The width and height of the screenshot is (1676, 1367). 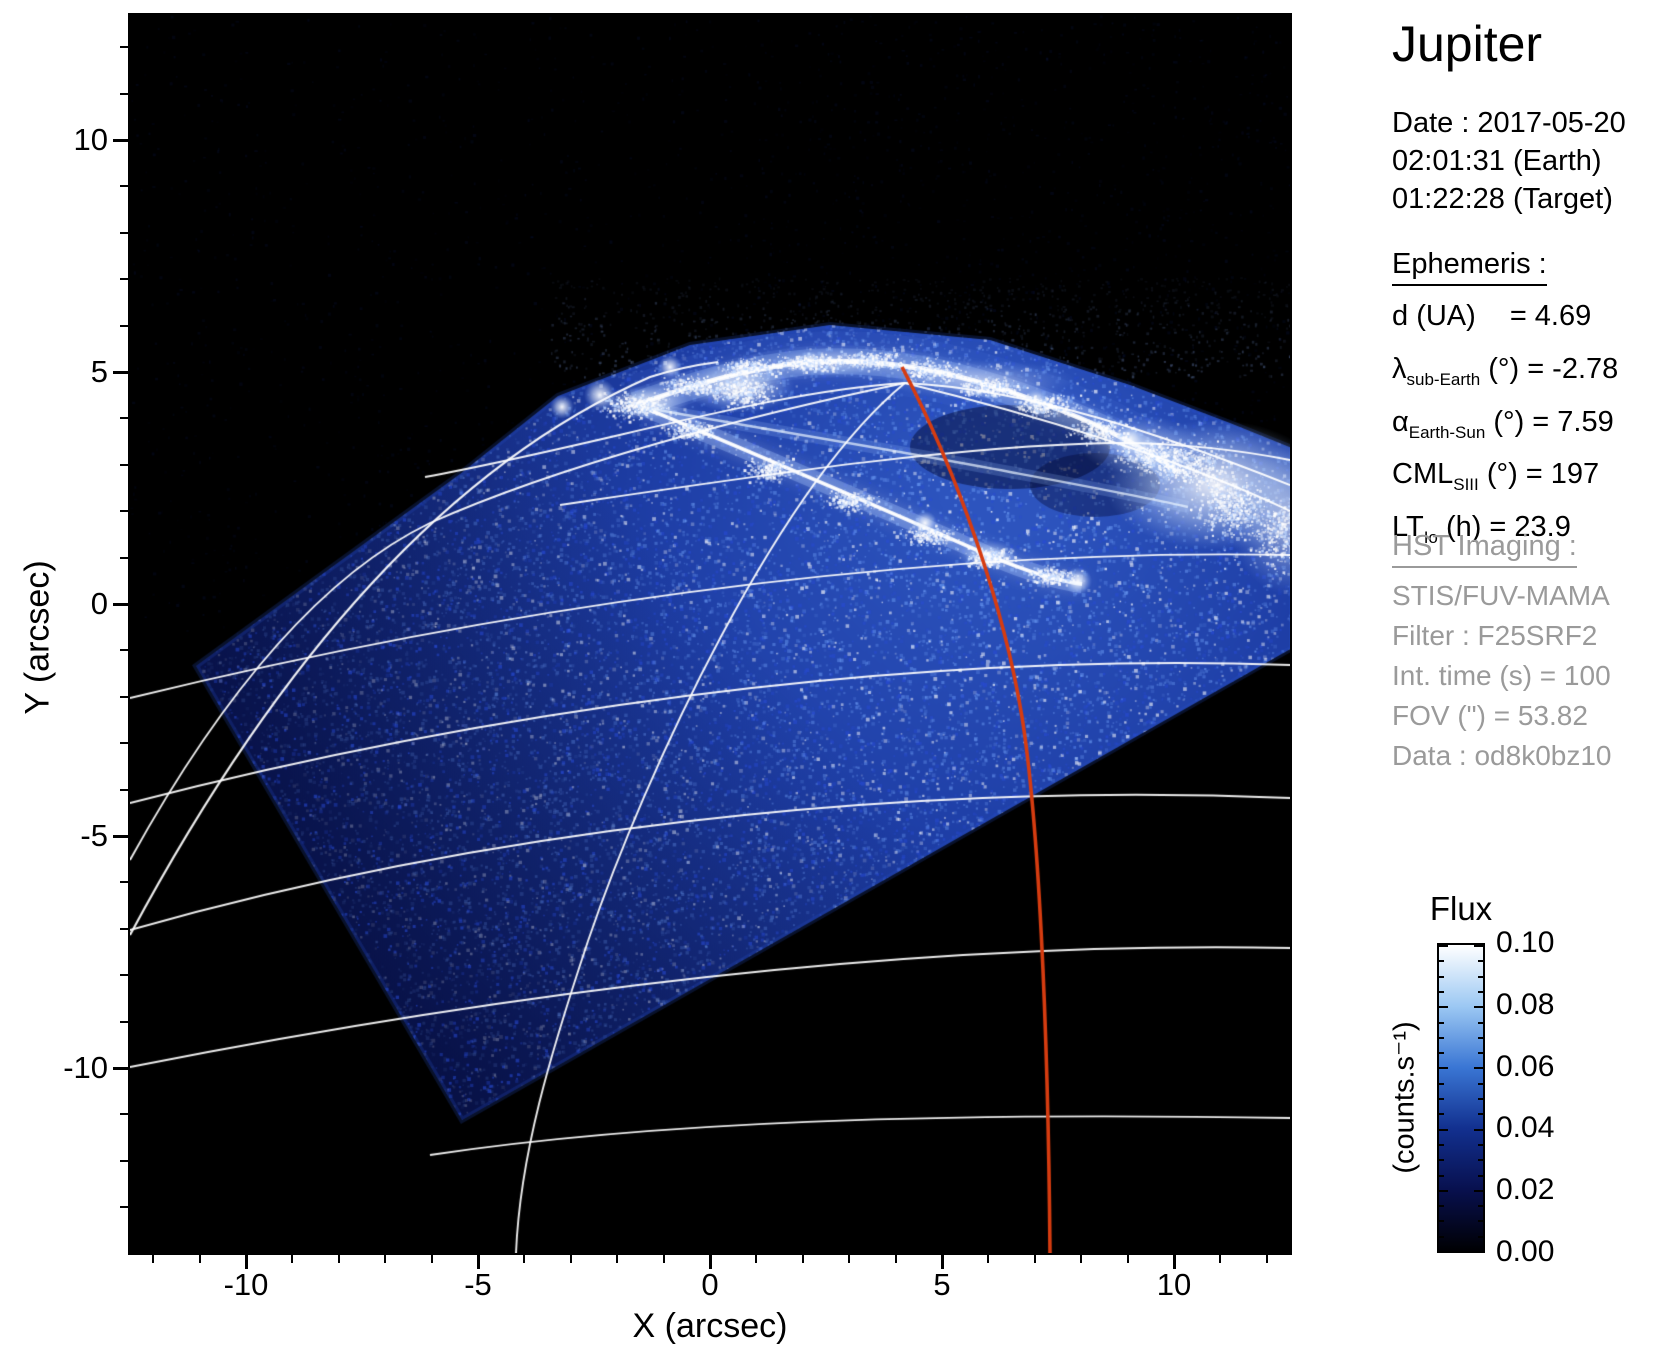 What do you see at coordinates (85, 1067) in the screenshot?
I see `y-tick-label: -10` at bounding box center [85, 1067].